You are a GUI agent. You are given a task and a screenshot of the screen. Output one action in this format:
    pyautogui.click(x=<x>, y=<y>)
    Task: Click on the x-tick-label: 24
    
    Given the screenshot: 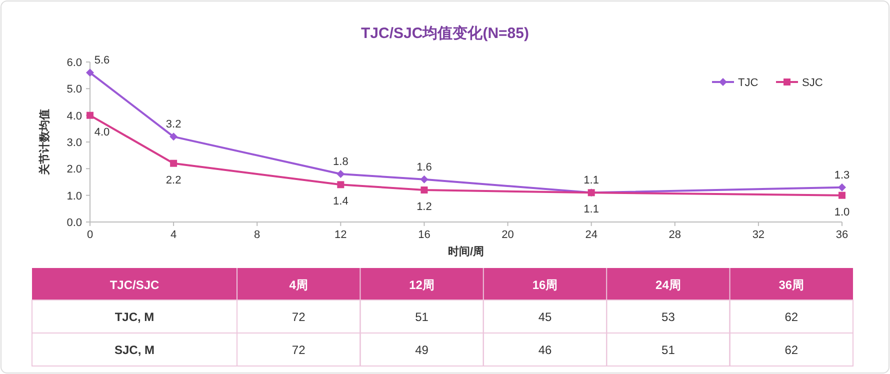 What is the action you would take?
    pyautogui.click(x=591, y=235)
    